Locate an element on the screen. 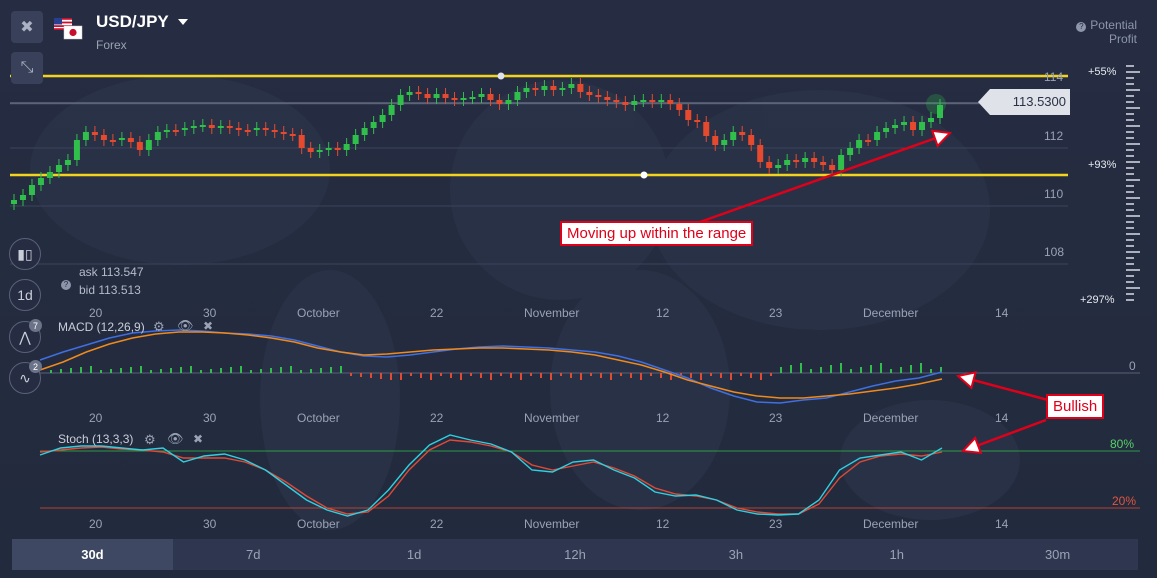  date-tick-label: 20 is located at coordinates (96, 313).